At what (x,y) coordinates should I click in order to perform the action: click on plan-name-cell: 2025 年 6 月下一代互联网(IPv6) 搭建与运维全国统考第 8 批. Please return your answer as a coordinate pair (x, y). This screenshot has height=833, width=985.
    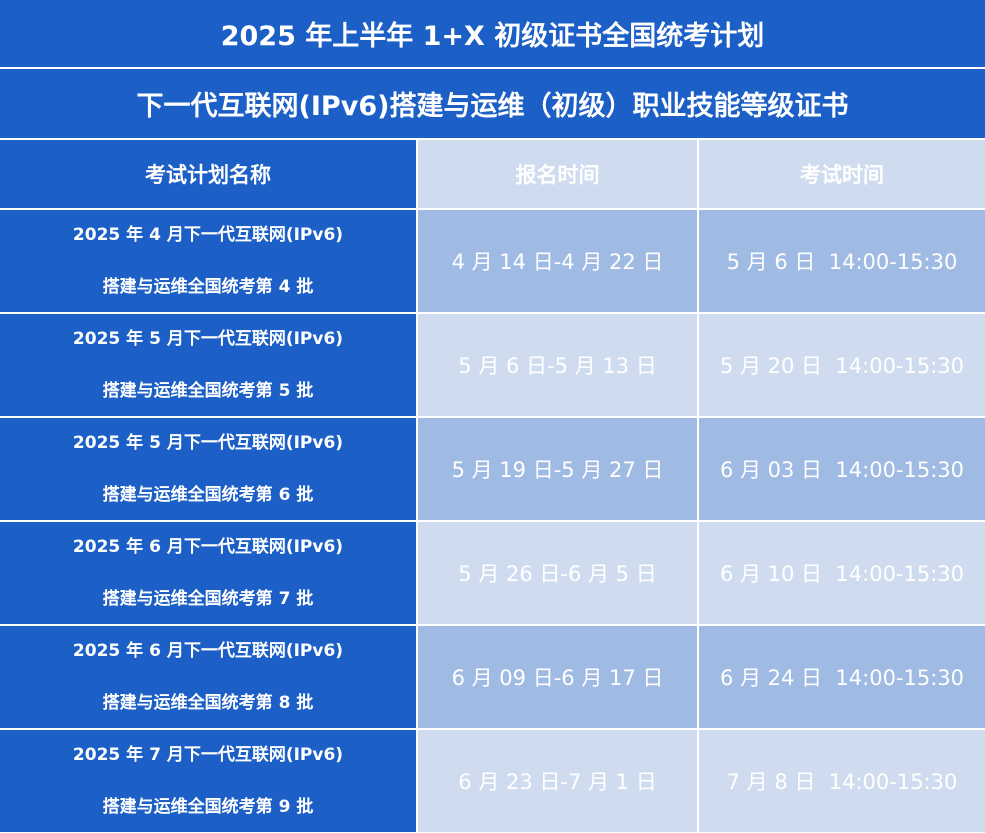
    Looking at the image, I should click on (208, 677).